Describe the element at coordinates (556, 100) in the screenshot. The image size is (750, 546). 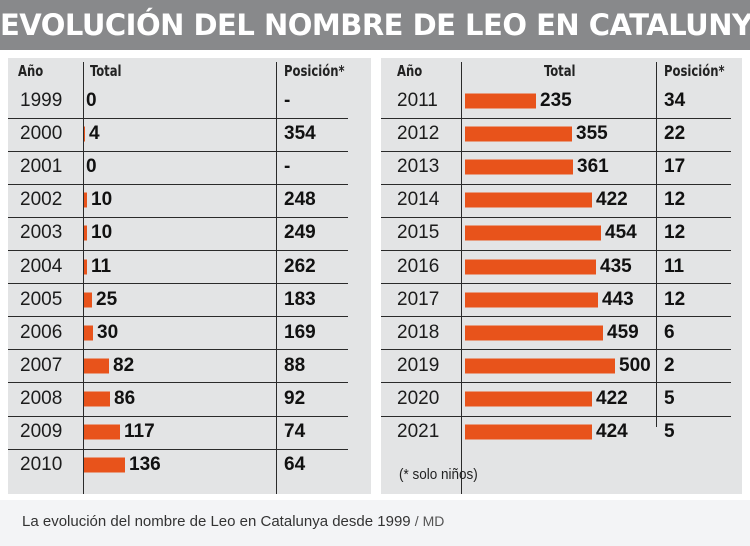
I see `total-value-label: 235` at that location.